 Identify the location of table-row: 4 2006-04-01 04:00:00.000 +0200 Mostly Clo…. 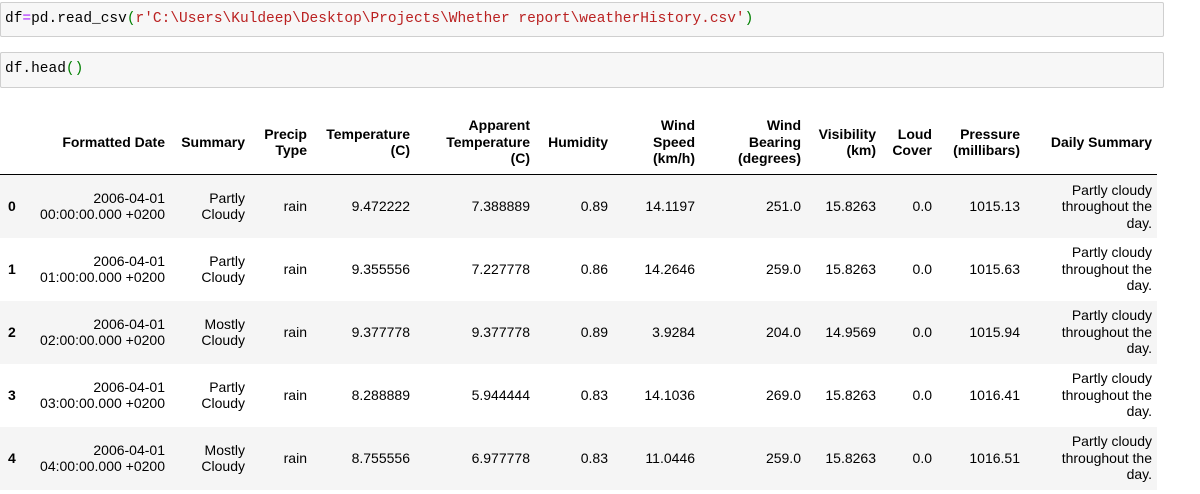
(578, 458).